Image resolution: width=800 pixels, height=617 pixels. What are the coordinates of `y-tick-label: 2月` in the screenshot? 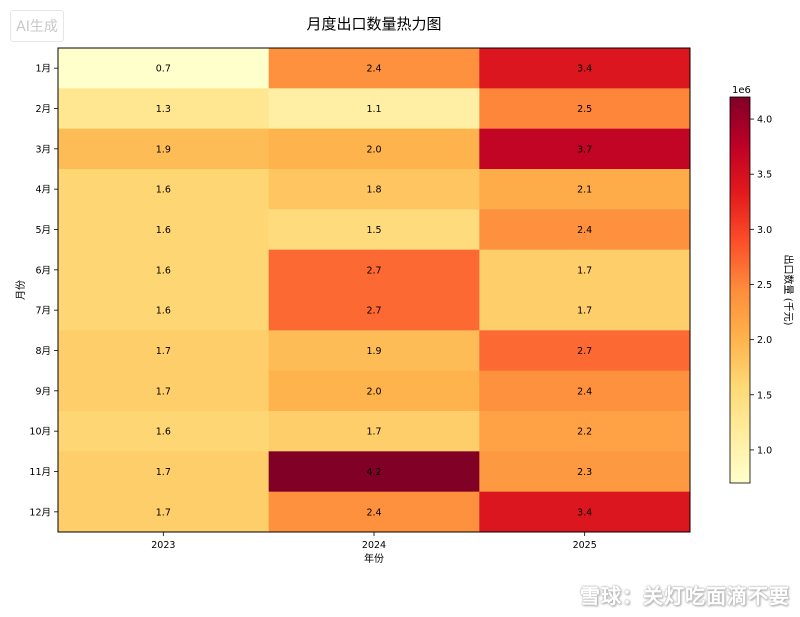 It's located at (43, 109).